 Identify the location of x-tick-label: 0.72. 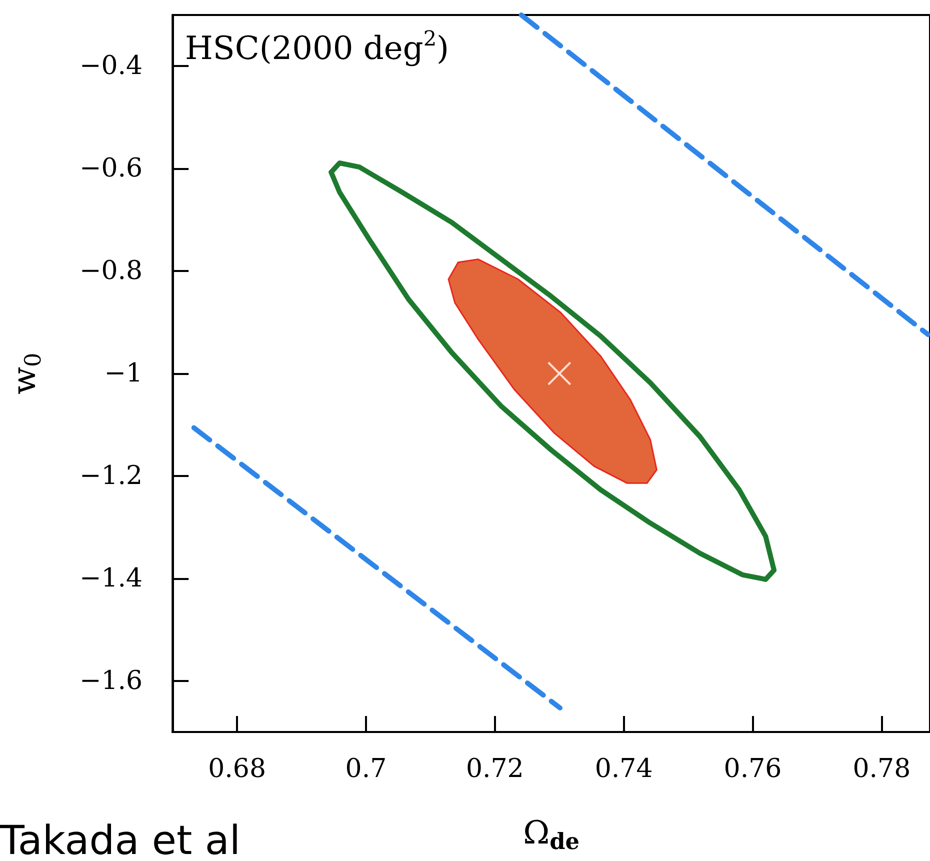
(495, 769).